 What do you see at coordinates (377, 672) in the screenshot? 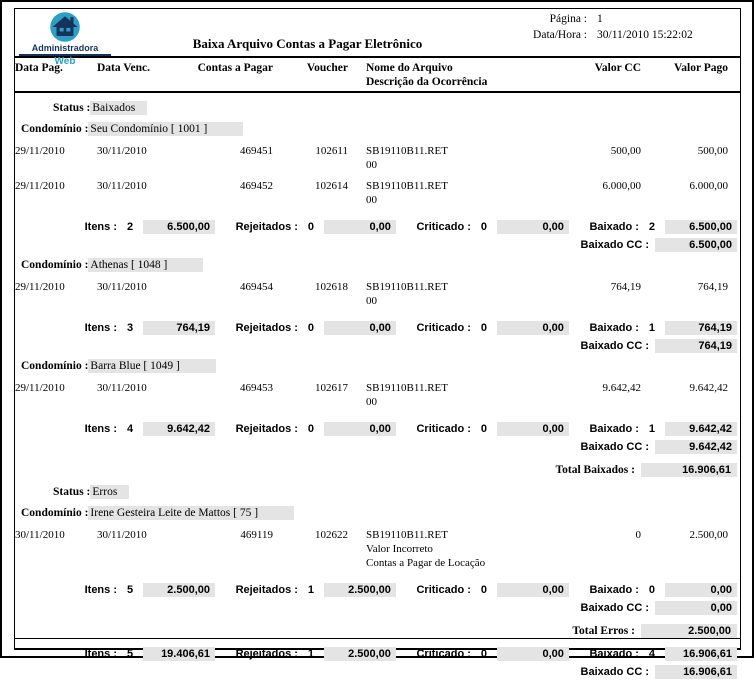
I see `grand-baixado-cc-row: Baixado CC : 16.906,61` at bounding box center [377, 672].